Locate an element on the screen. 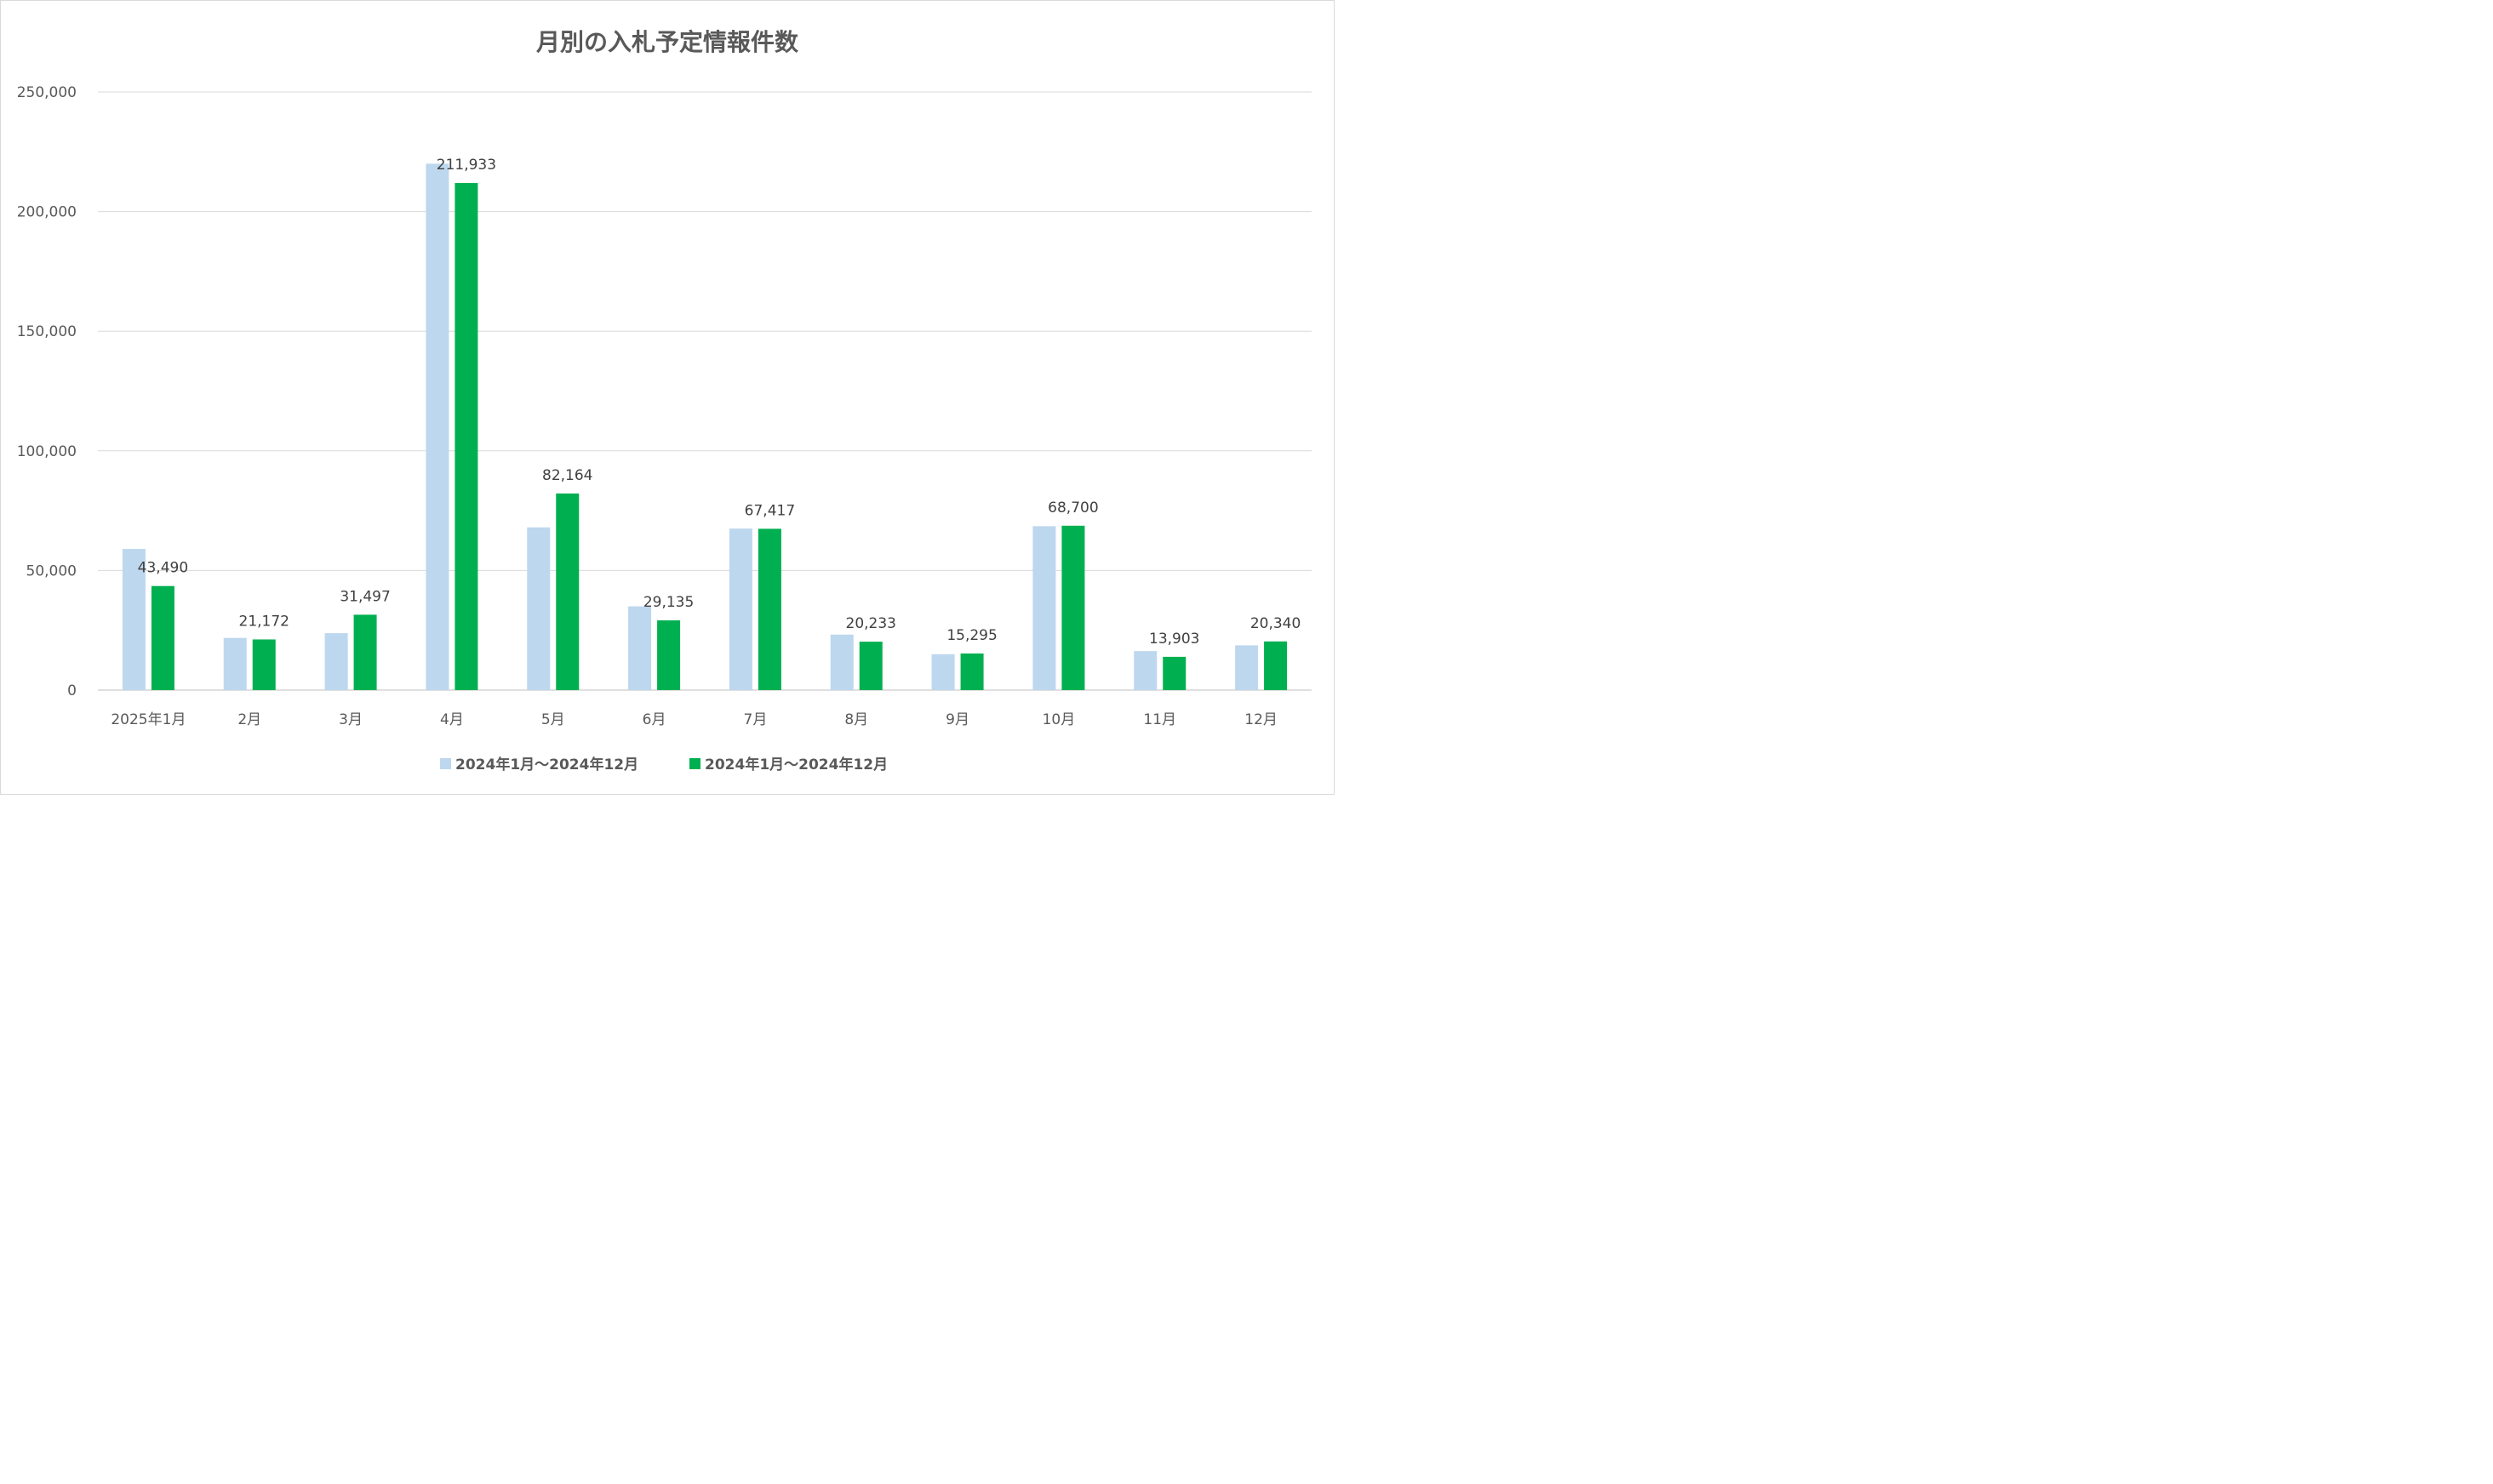  data-label: 68,700 is located at coordinates (1073, 508).